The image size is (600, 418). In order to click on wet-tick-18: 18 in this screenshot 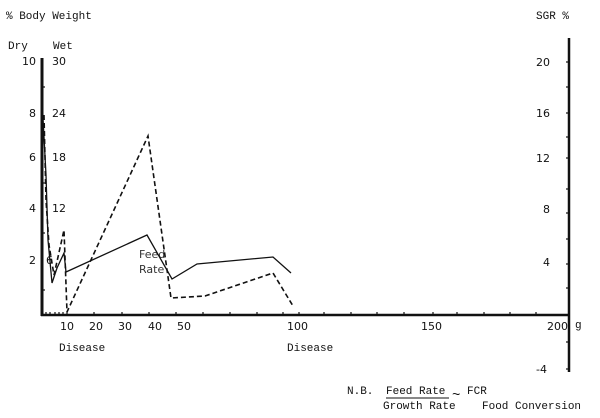, I will do `click(59, 157)`.